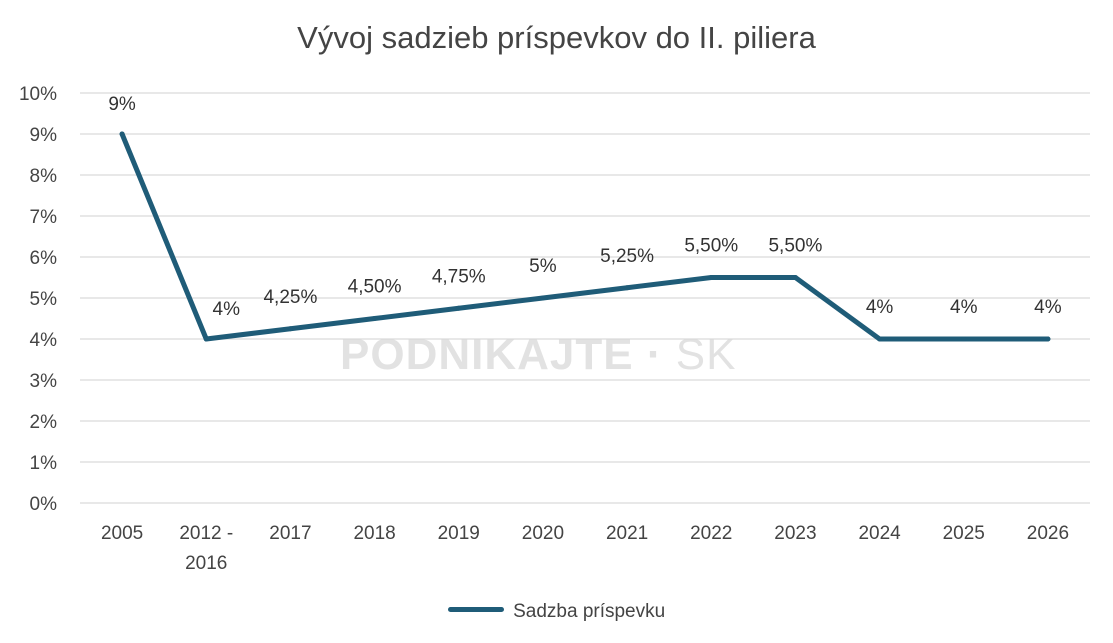 The image size is (1113, 643). Describe the element at coordinates (459, 533) in the screenshot. I see `x-tick-label: 2019` at that location.